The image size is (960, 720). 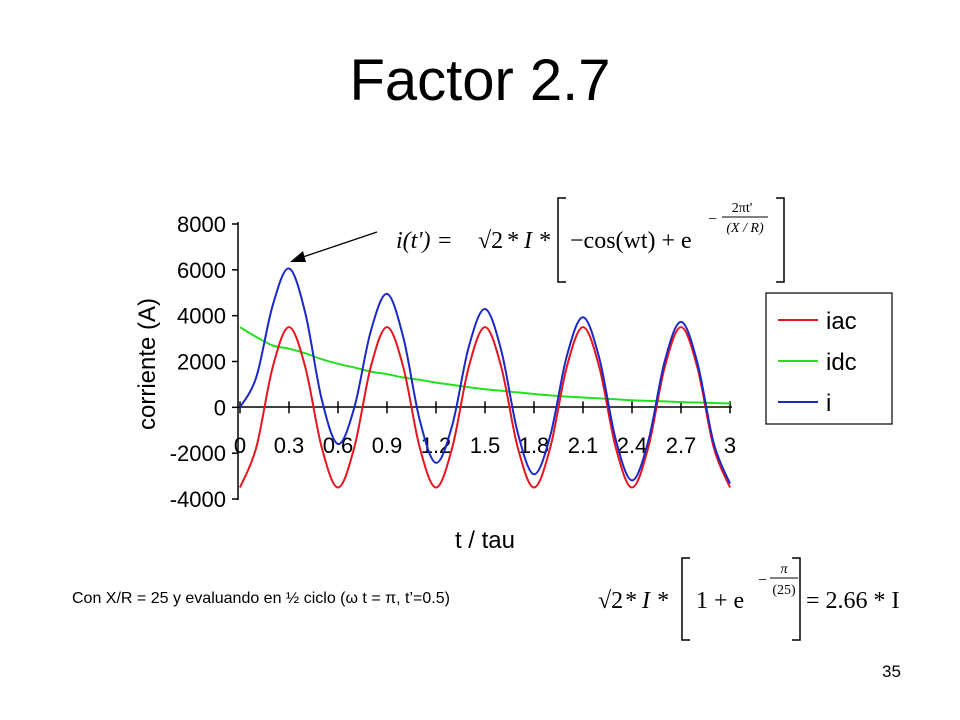 I want to click on y-tick-label: -2000, so click(x=198, y=453).